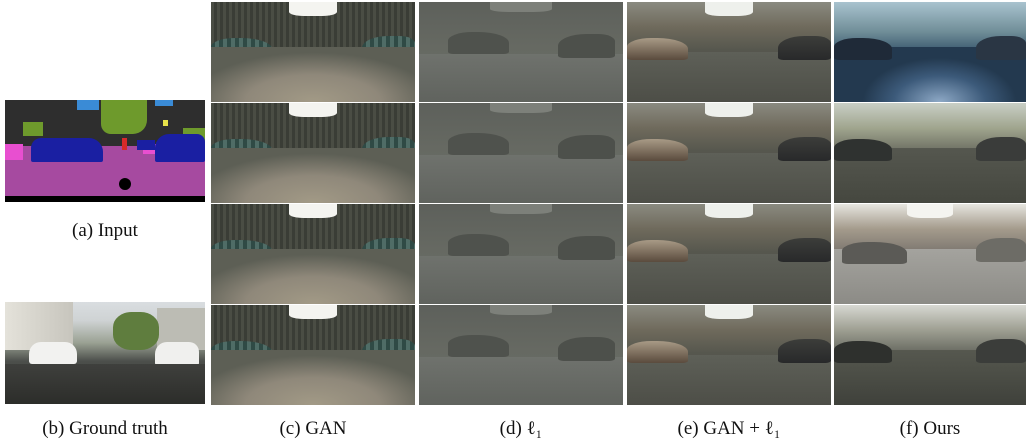 The height and width of the screenshot is (442, 1028). Describe the element at coordinates (521, 428) in the screenshot. I see `caption-l1: (d) ℓ₁` at that location.